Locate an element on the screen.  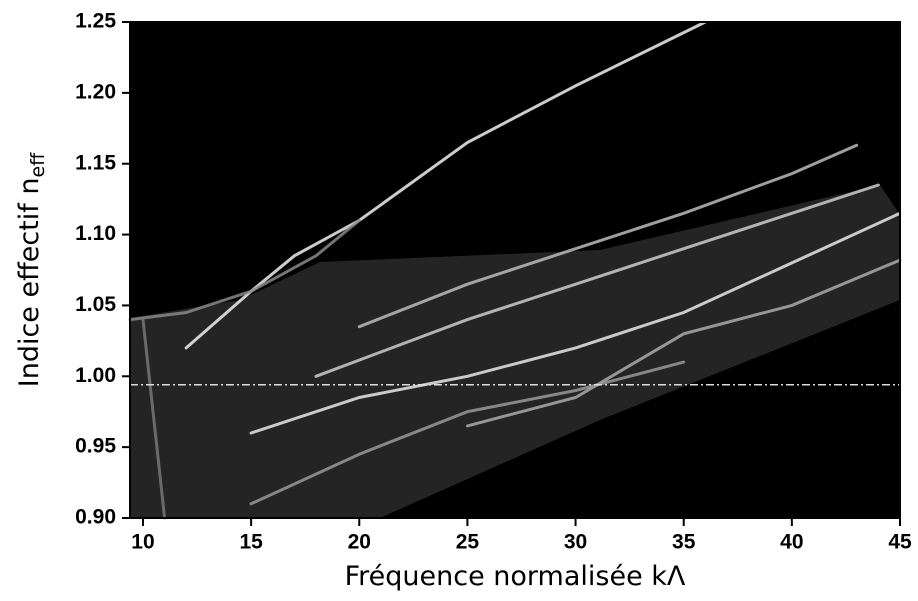
x-tick-label: 35 is located at coordinates (684, 542).